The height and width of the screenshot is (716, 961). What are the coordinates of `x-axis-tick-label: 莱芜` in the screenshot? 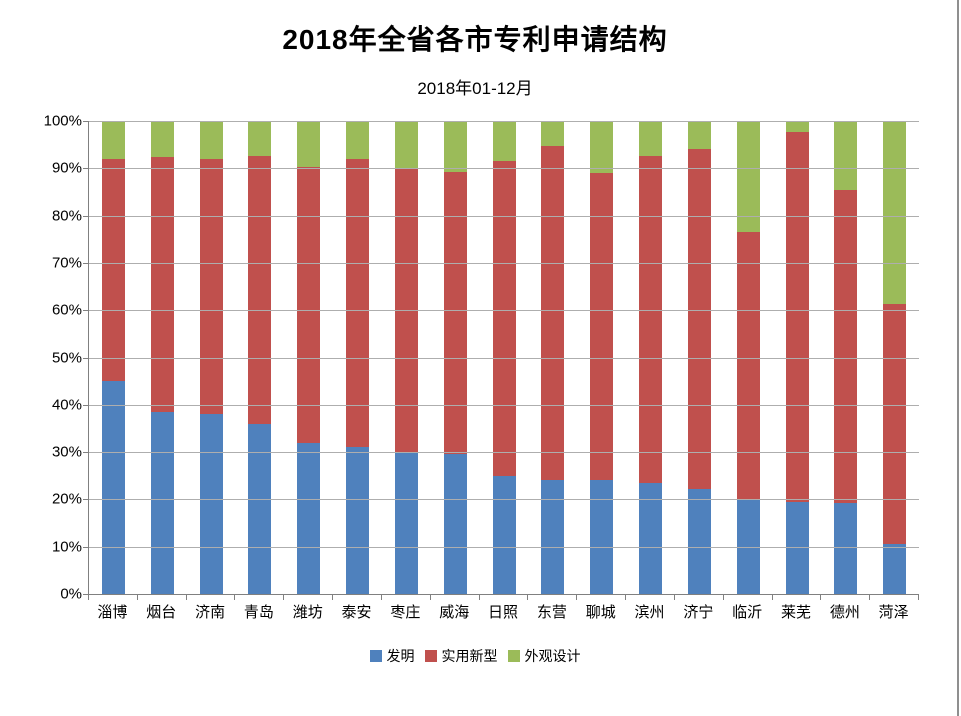 It's located at (796, 612).